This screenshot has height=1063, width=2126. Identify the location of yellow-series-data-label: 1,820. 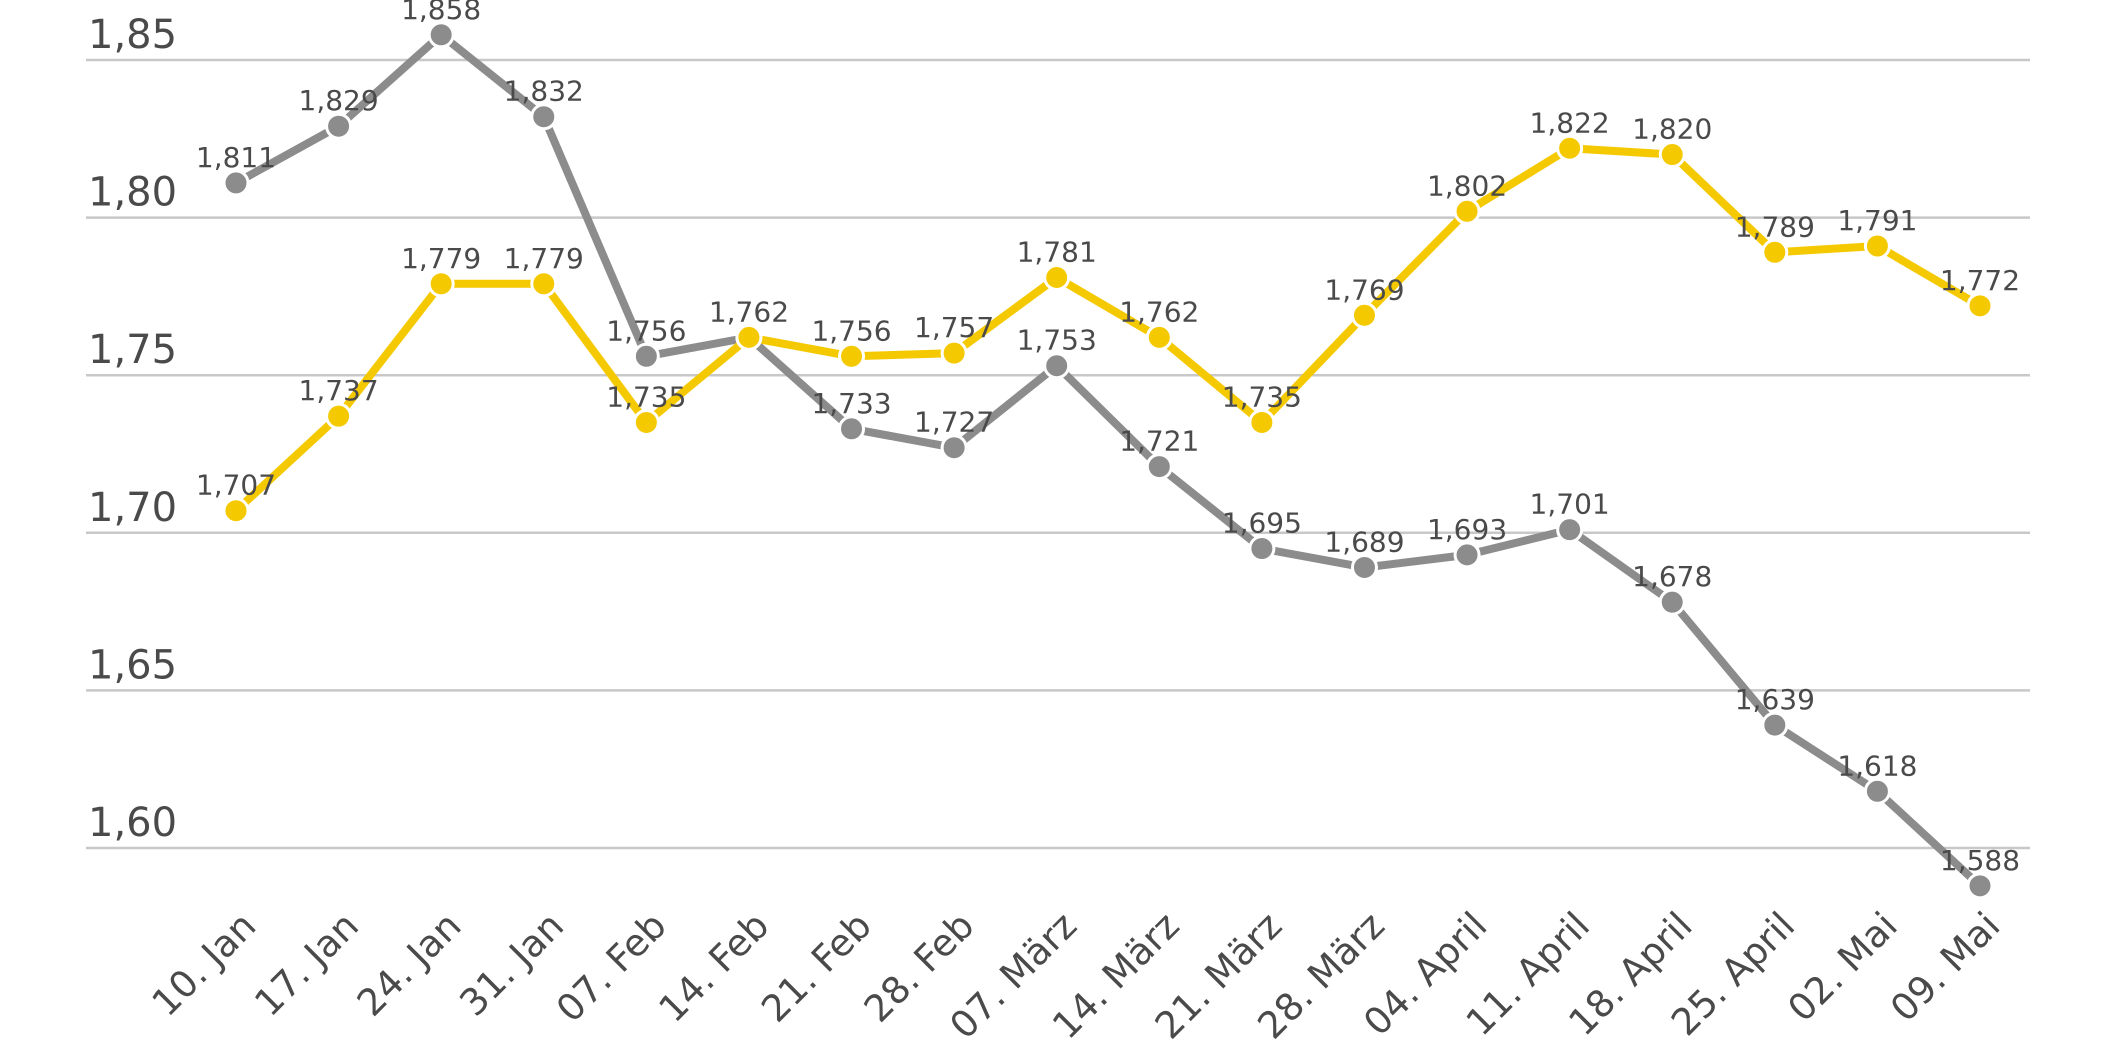
(1672, 129).